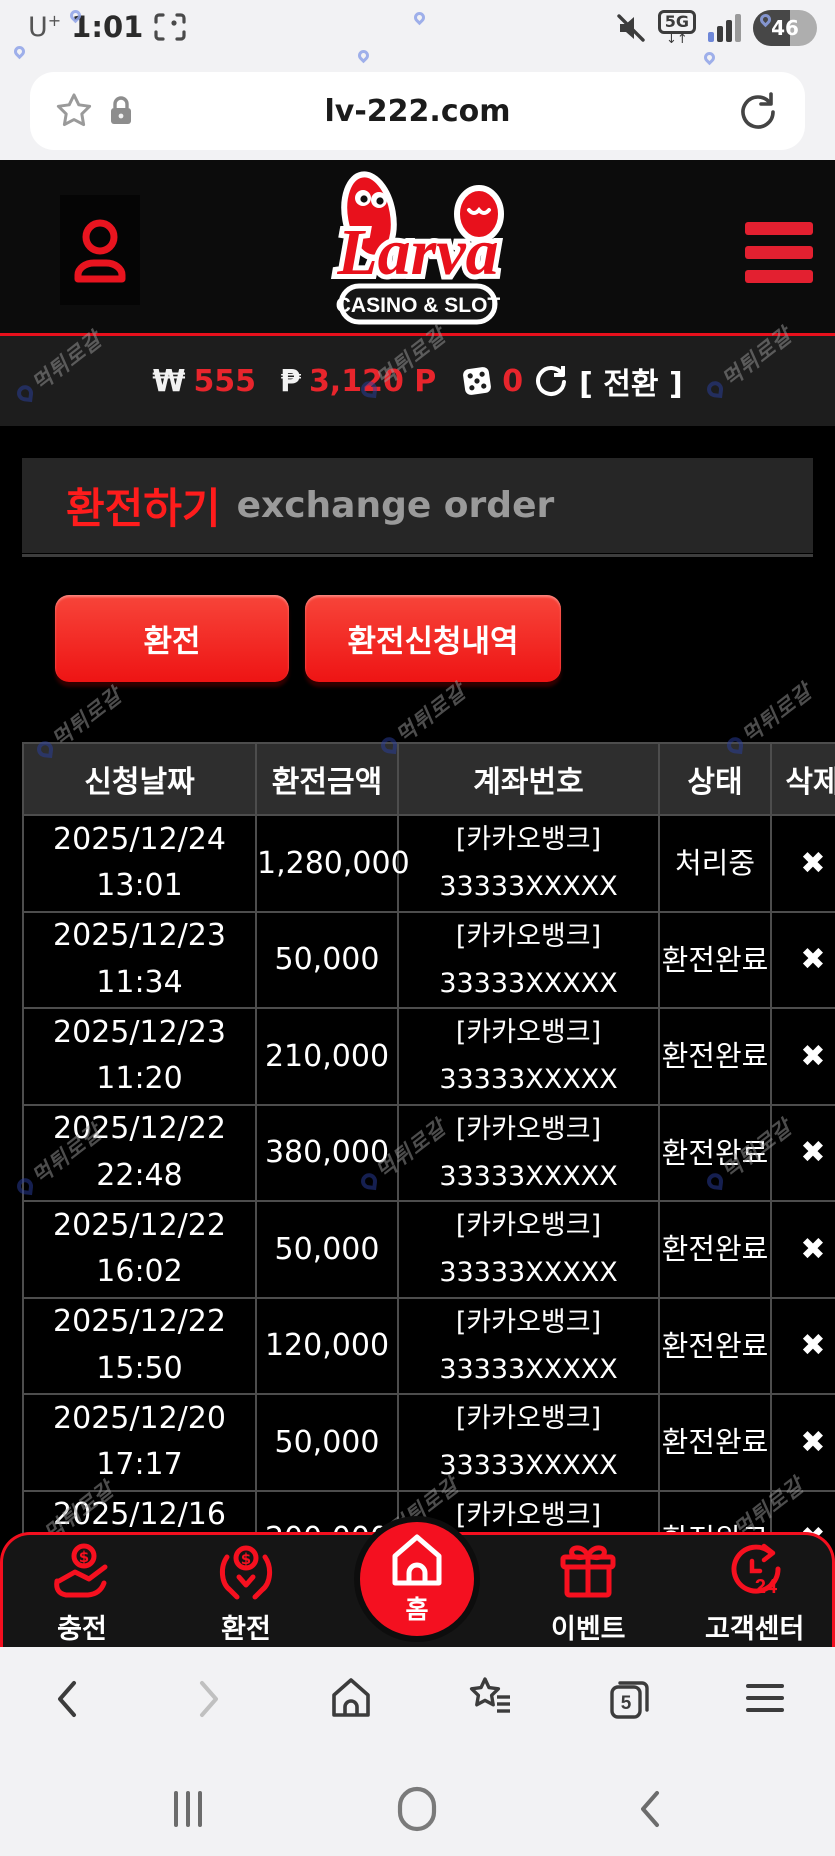  Describe the element at coordinates (766, 1587) in the screenshot. I see `svg-text: 24` at that location.